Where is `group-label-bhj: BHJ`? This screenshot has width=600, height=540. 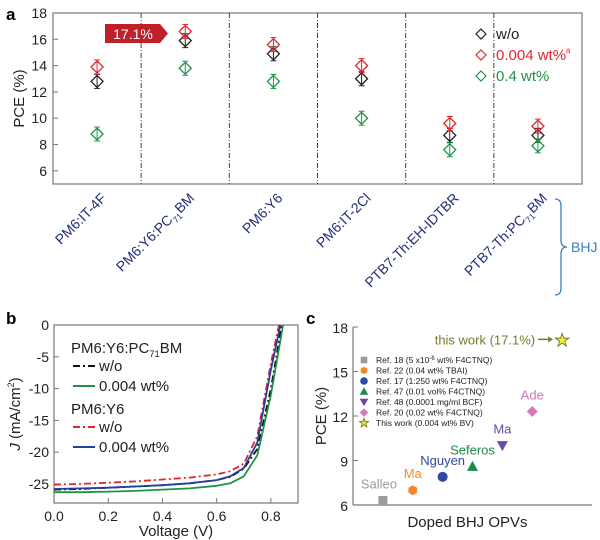 group-label-bhj: BHJ is located at coordinates (584, 247).